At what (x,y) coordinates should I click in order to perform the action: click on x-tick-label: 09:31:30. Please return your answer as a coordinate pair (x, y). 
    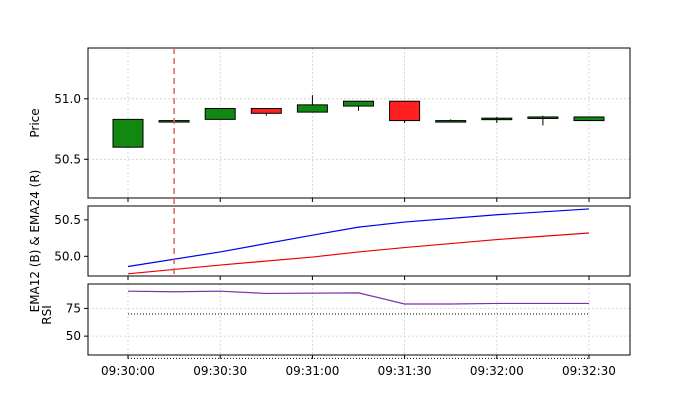
    Looking at the image, I should click on (405, 371).